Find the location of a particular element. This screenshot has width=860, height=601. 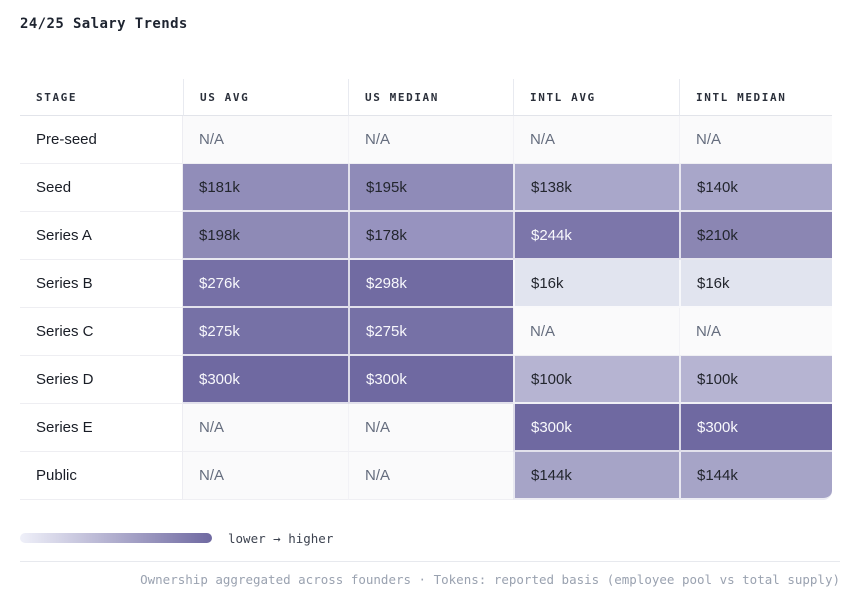

stage-cell: Series B is located at coordinates (101, 284).